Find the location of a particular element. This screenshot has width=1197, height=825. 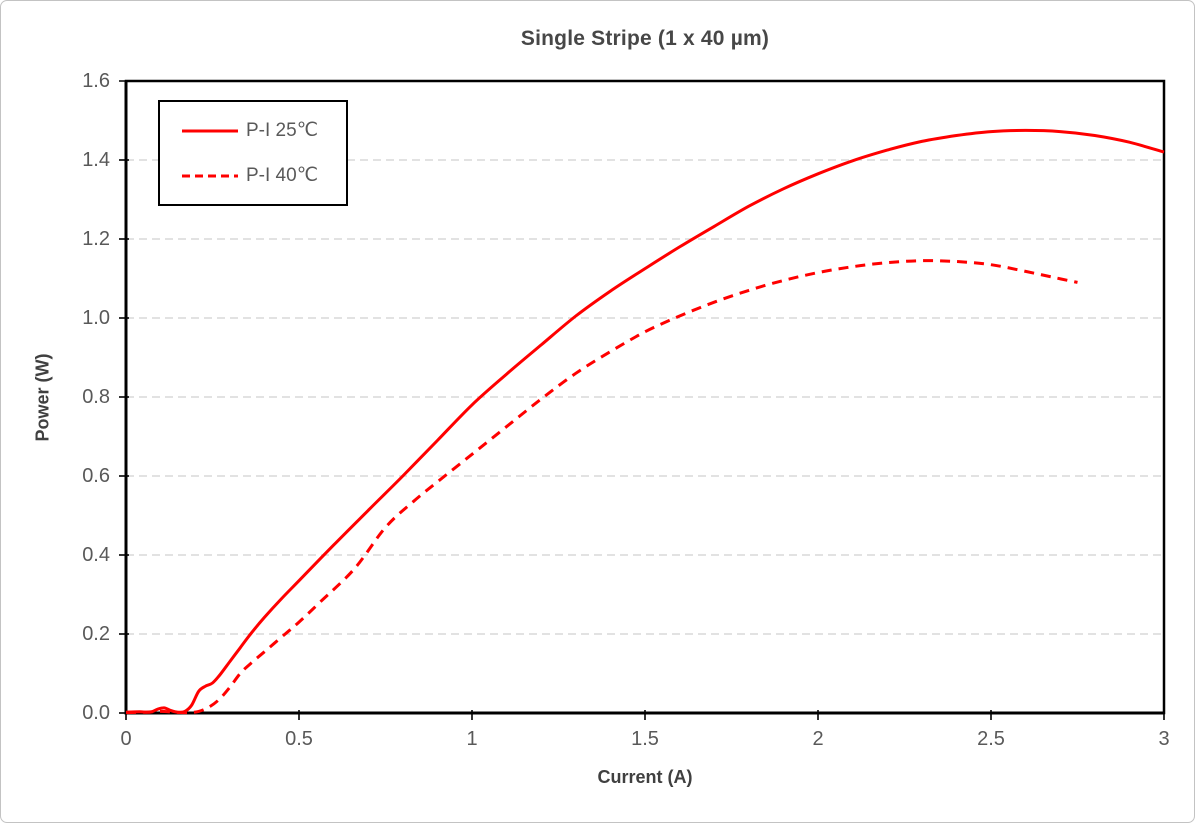

y-tick-label: 0.8 is located at coordinates (96, 397).